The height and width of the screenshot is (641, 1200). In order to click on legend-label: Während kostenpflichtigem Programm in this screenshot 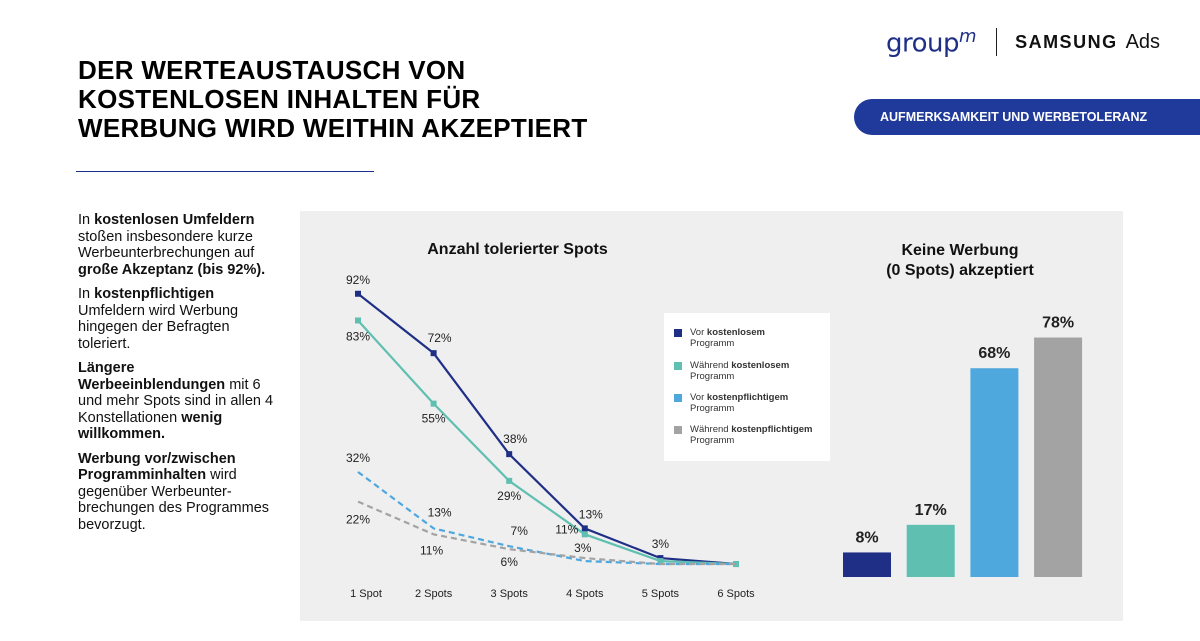, I will do `click(751, 435)`.